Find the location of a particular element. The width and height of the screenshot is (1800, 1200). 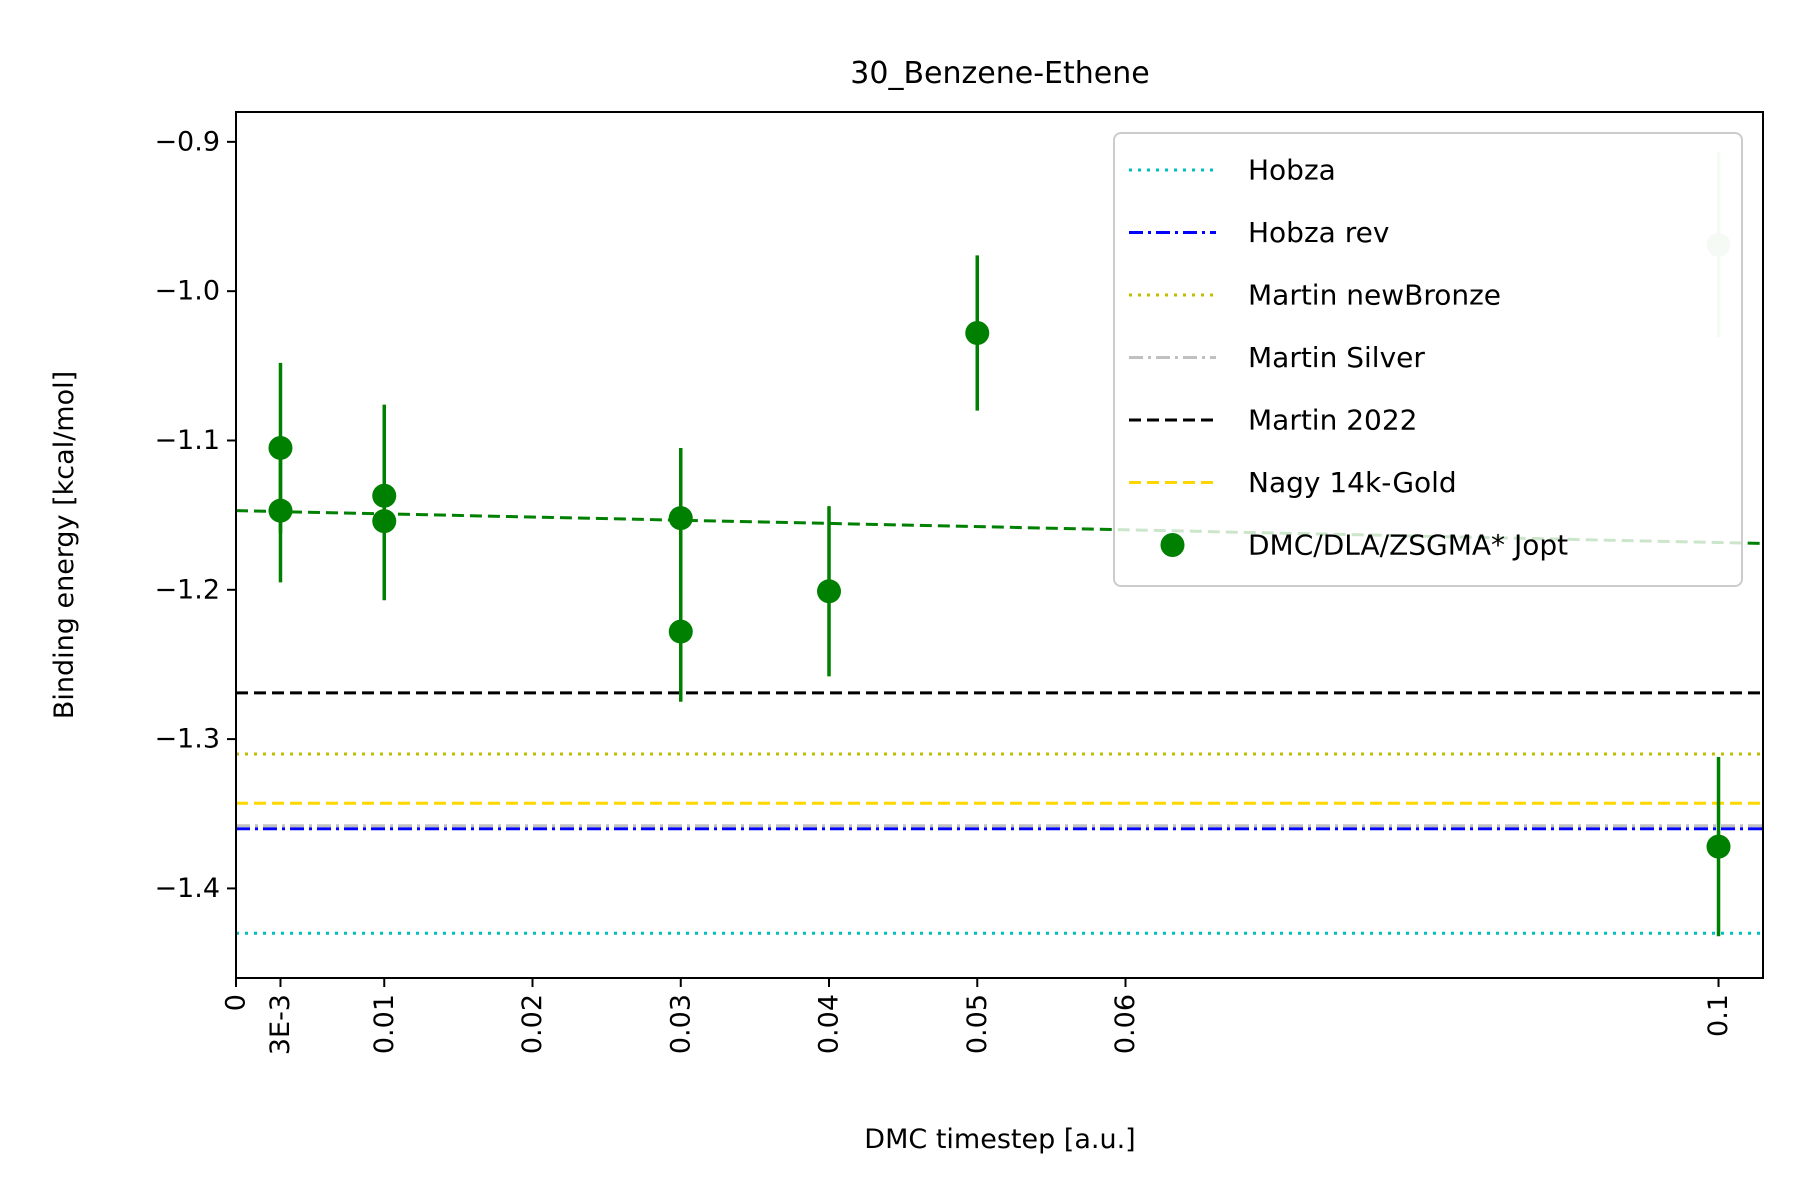

y-tick-label: −1.2 is located at coordinates (187, 589).